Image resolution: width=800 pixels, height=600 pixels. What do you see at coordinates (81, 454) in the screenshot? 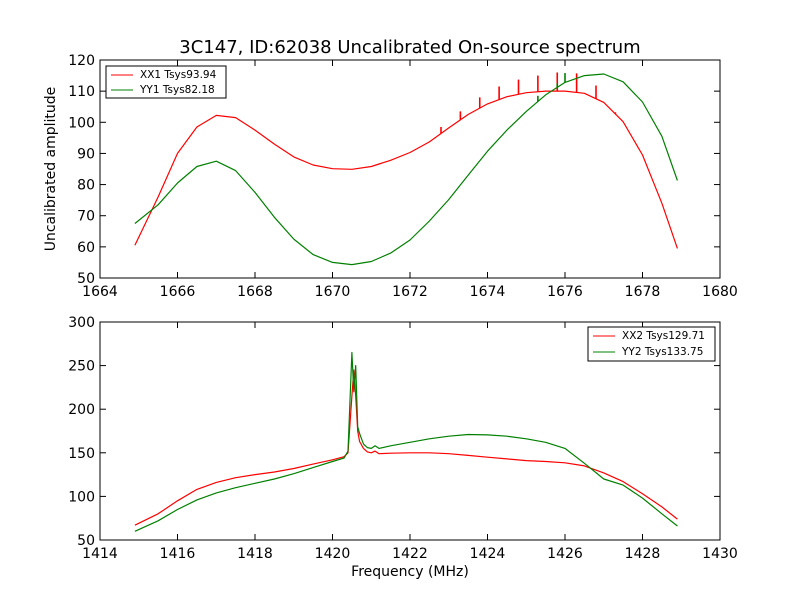
I see `y-tick-label: 150` at bounding box center [81, 454].